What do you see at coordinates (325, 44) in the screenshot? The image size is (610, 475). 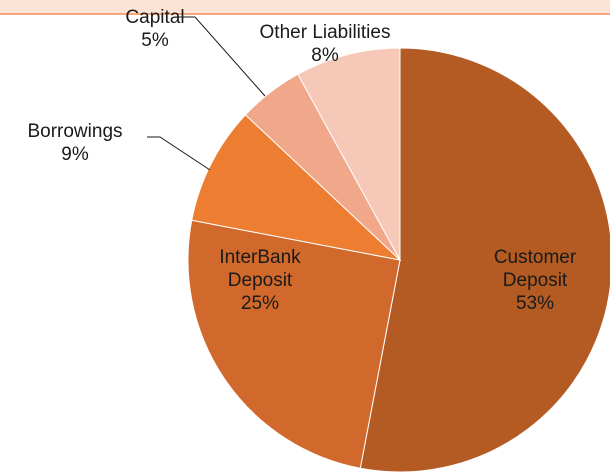 I see `slice-label: Other Liabilities 8%` at bounding box center [325, 44].